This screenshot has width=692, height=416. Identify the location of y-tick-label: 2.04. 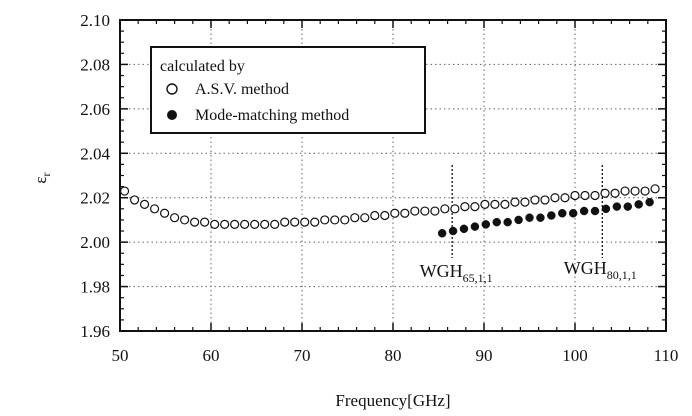
(95, 153).